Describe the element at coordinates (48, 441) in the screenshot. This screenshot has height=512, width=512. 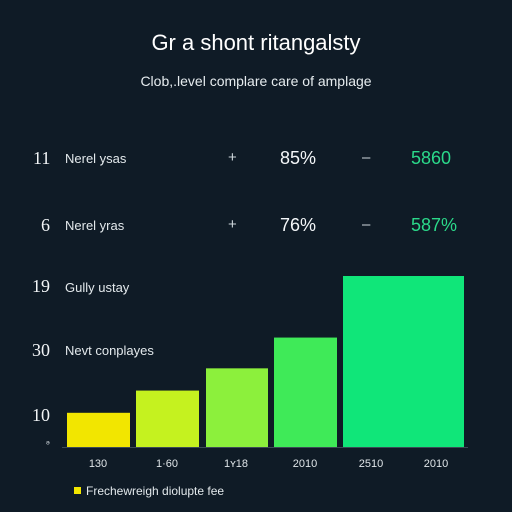
I see `axis-small-mark: ₔ` at that location.